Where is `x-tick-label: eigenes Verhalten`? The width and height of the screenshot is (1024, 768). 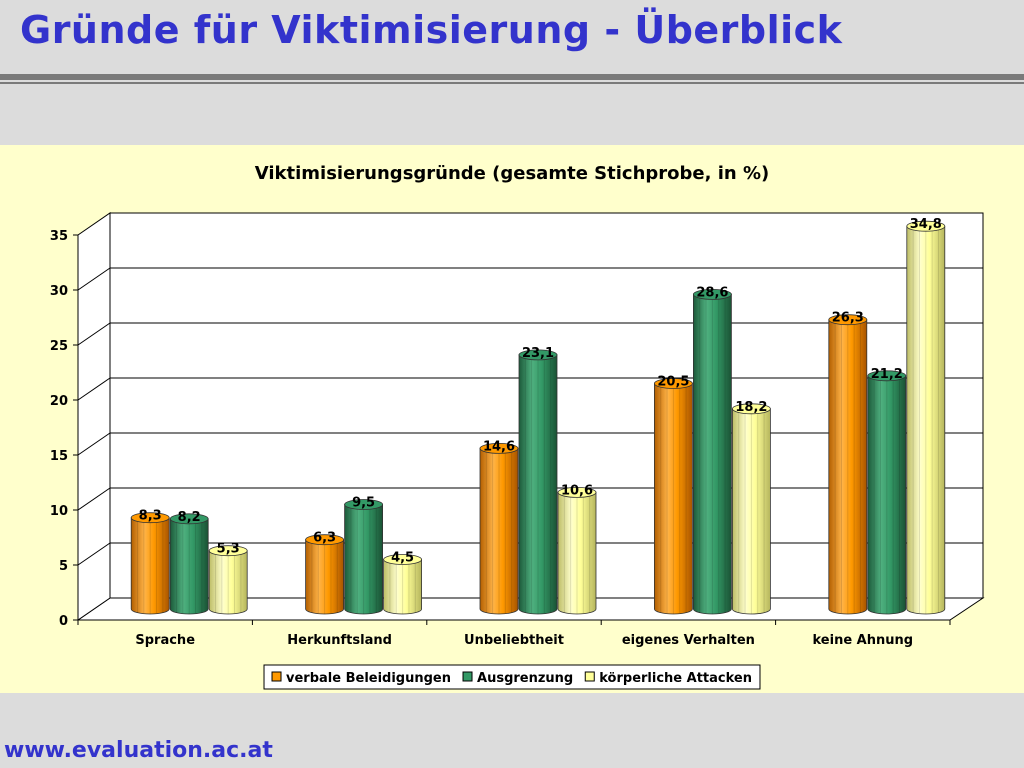
x-tick-label: eigenes Verhalten is located at coordinates (688, 640).